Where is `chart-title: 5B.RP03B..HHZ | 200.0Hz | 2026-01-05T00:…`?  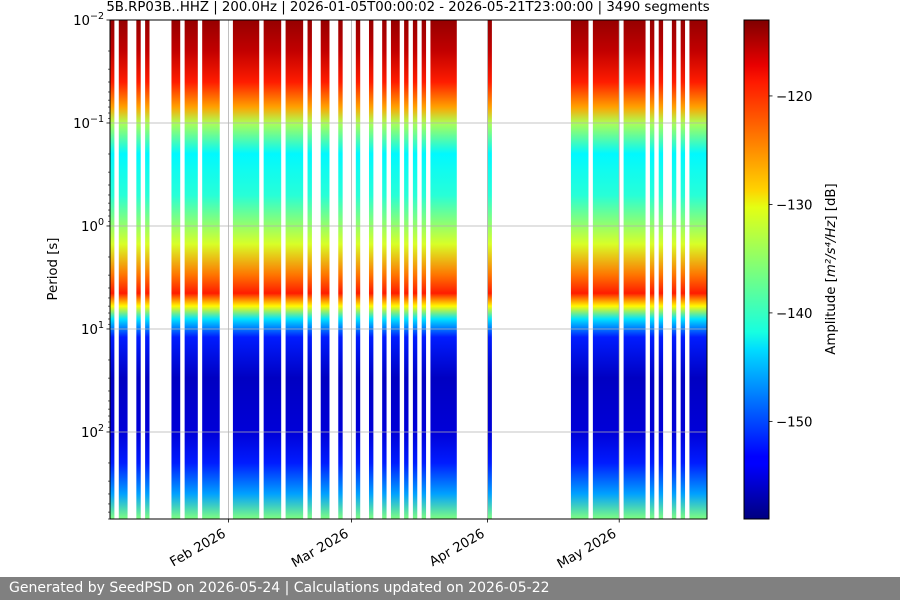 chart-title: 5B.RP03B..HHZ | 200.0Hz | 2026-01-05T00:… is located at coordinates (407, 7).